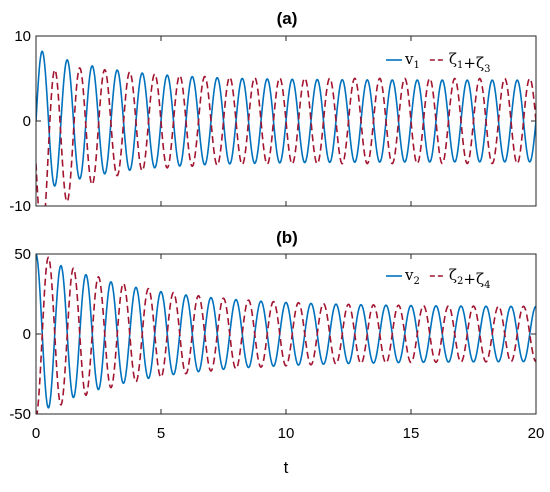 This screenshot has height=492, width=550. I want to click on legend-label-2: ζ2+ζ4, so click(470, 278).